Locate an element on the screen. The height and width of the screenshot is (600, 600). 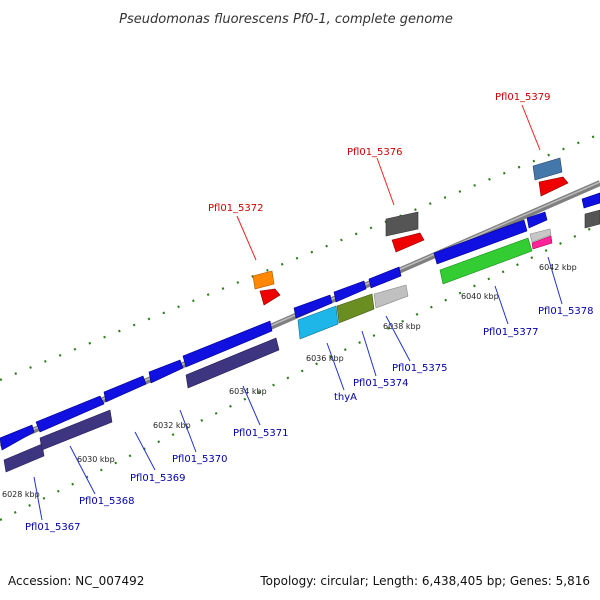
gene-label-pfl01-5370: Pfl01_5370 is located at coordinates (200, 459).